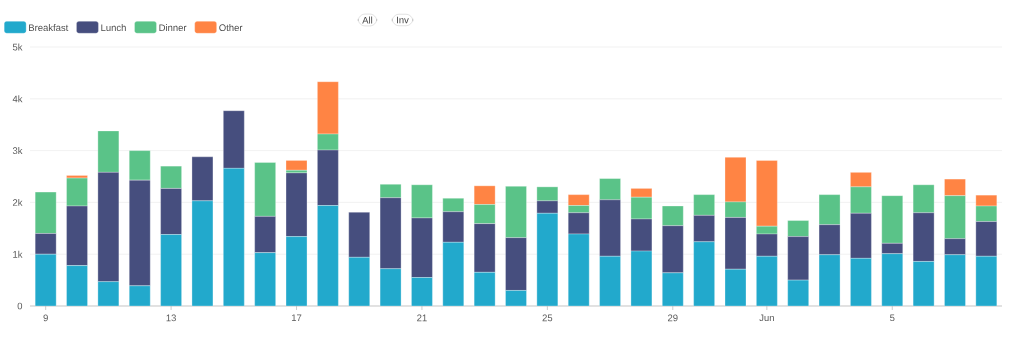 Image resolution: width=1016 pixels, height=338 pixels. Describe the element at coordinates (113, 28) in the screenshot. I see `legend-label: Lunch` at that location.